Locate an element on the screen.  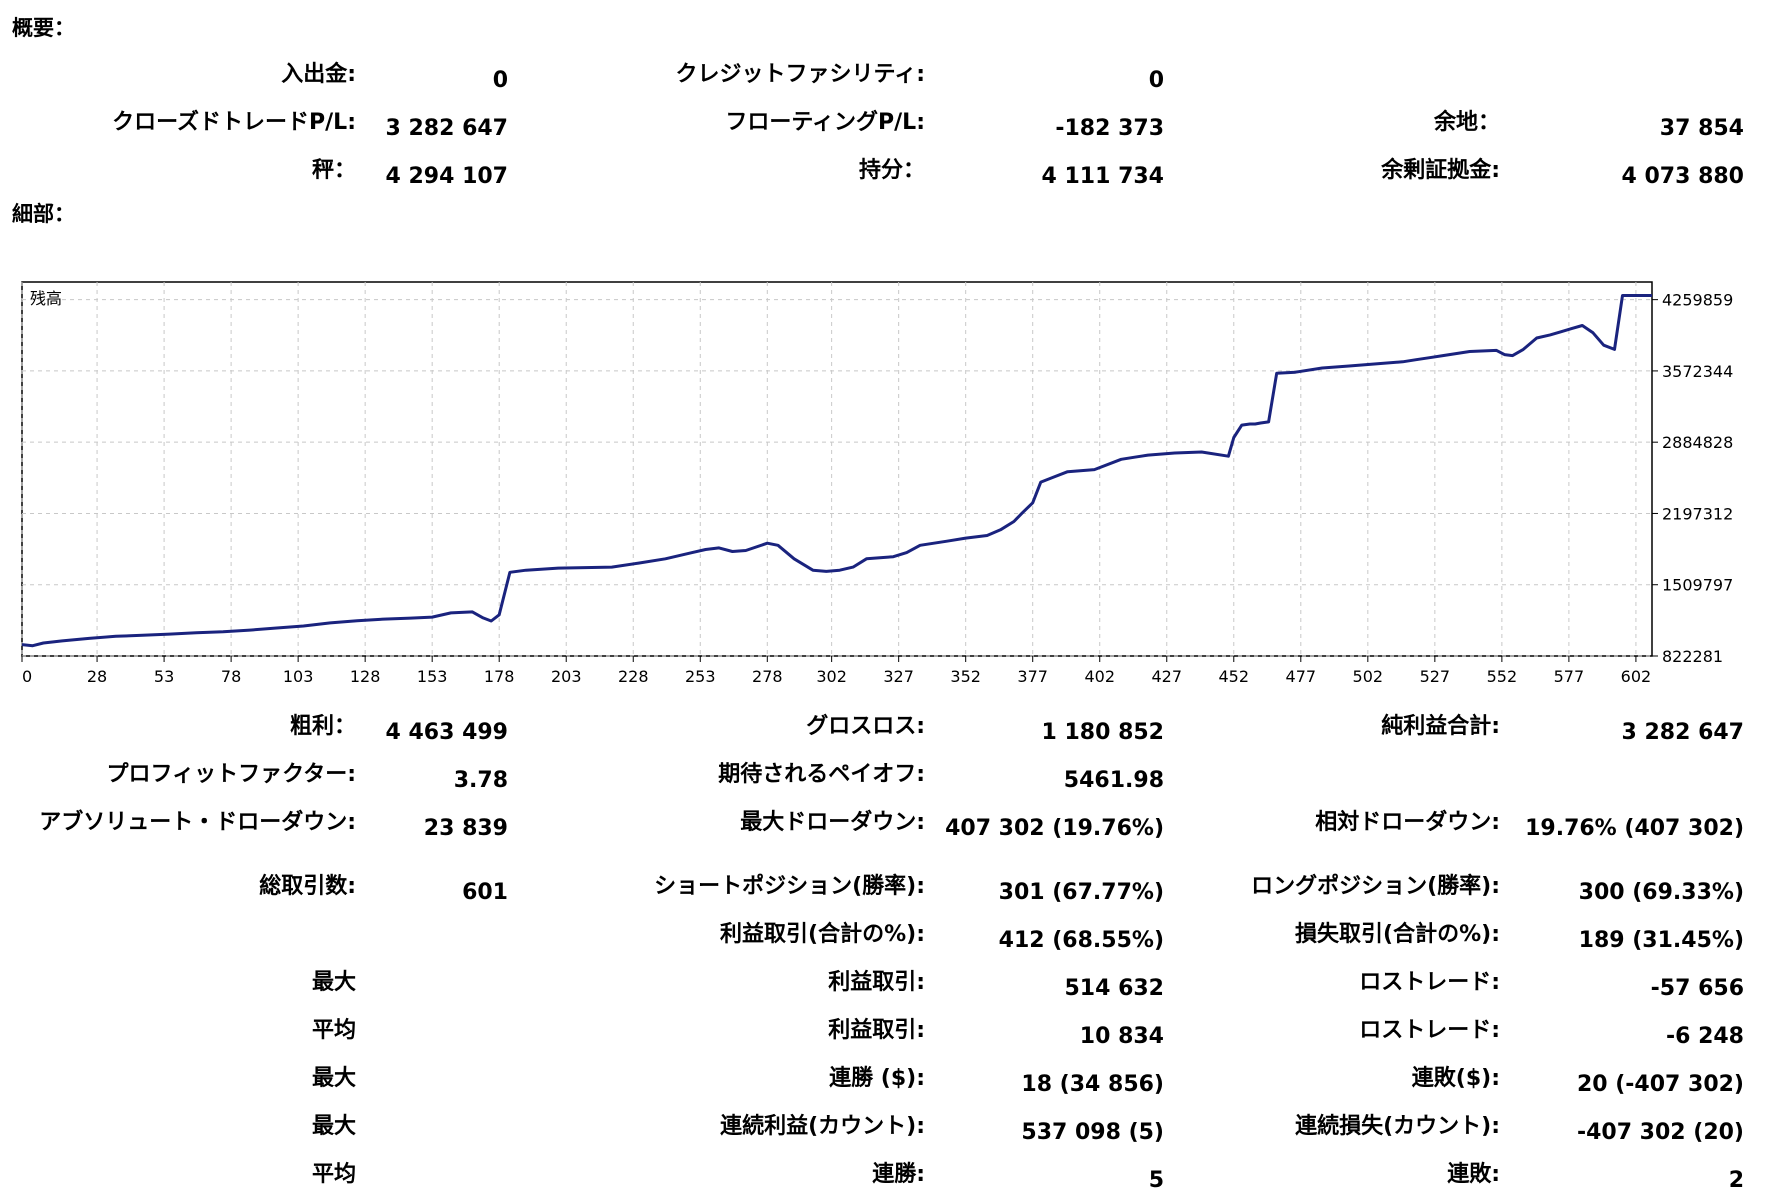
summary-stat-label: クレジットファシリティ: is located at coordinates (800, 74).